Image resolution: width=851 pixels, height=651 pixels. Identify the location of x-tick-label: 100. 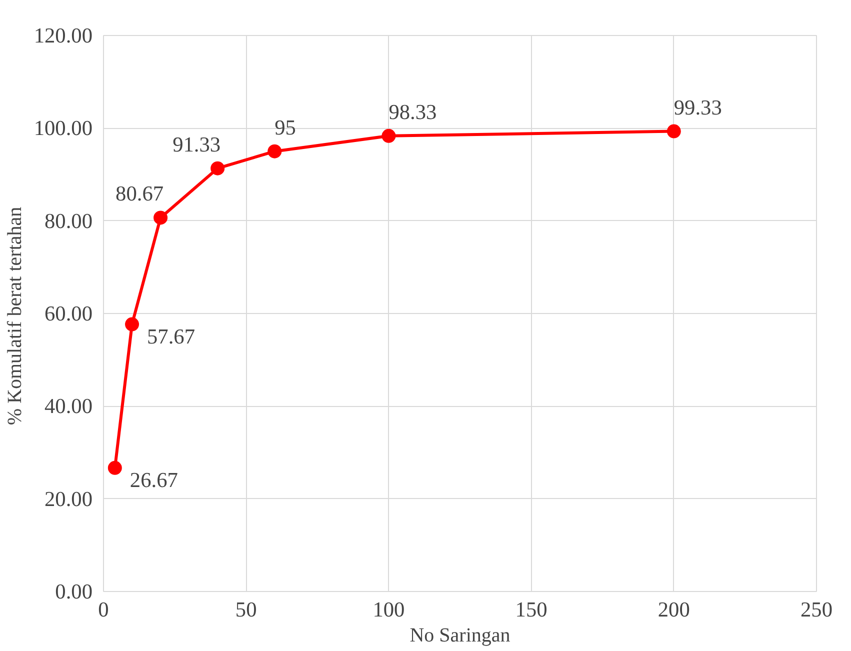
(388, 610).